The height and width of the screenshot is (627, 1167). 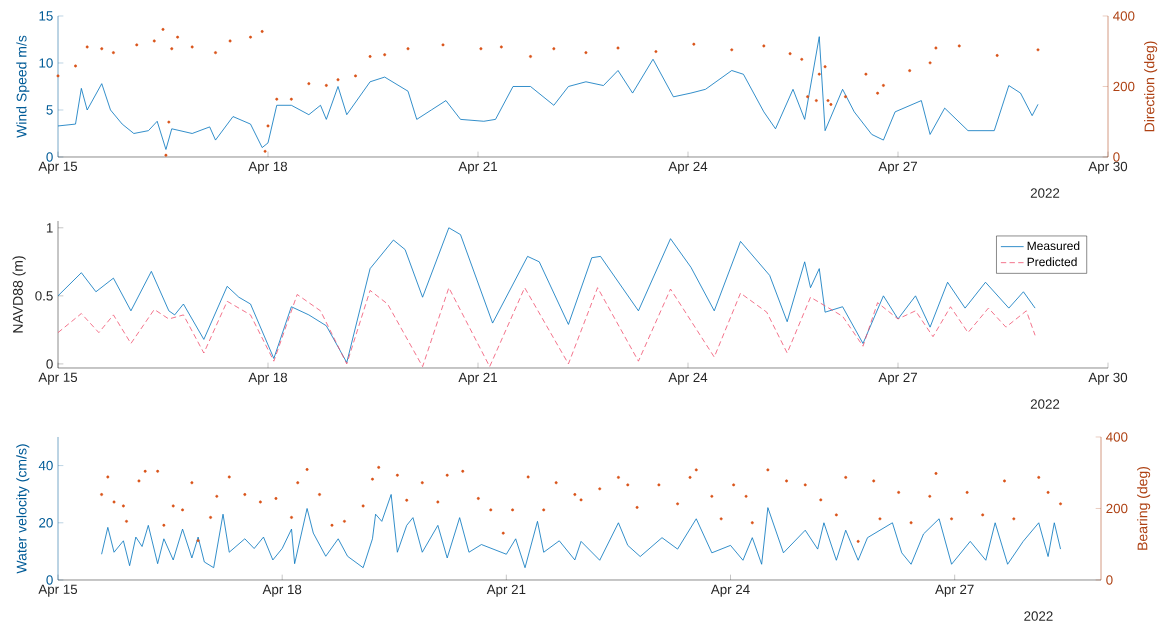 I want to click on y-tick-label: 5, so click(x=49, y=110).